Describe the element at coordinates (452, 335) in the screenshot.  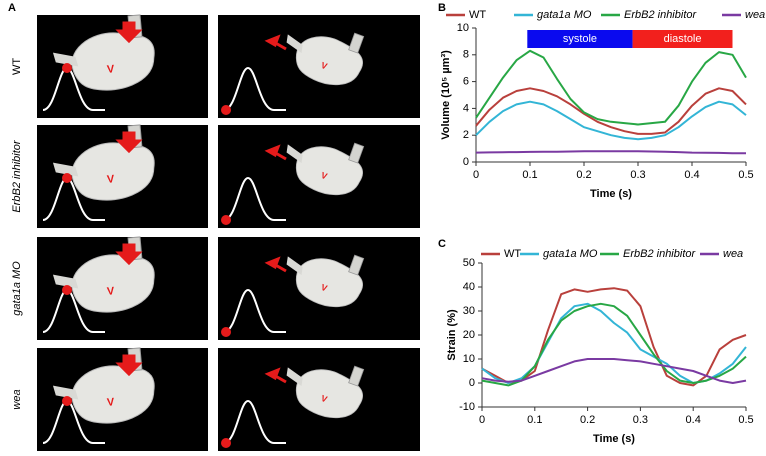
I see `y-axis-label: Strain (%)` at that location.